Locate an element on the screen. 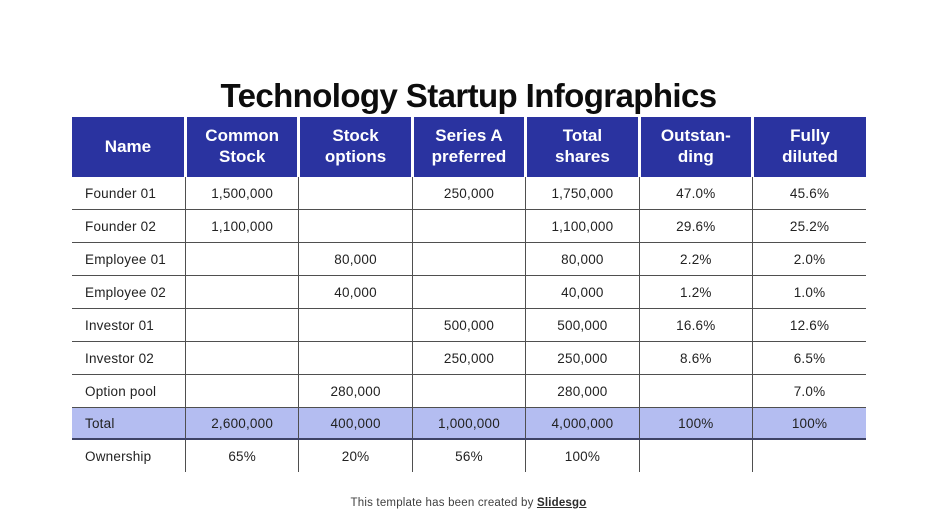 The image size is (937, 527). column-header-3: Series A preferred is located at coordinates (469, 147).